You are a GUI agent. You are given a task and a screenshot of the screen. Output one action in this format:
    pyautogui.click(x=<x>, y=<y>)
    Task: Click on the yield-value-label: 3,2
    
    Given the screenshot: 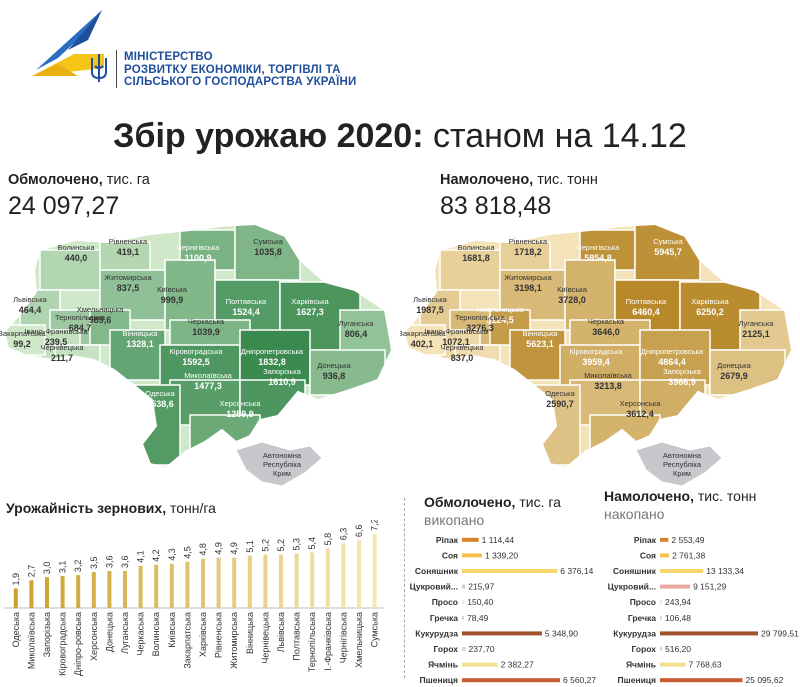 What is the action you would take?
    pyautogui.click(x=78, y=566)
    